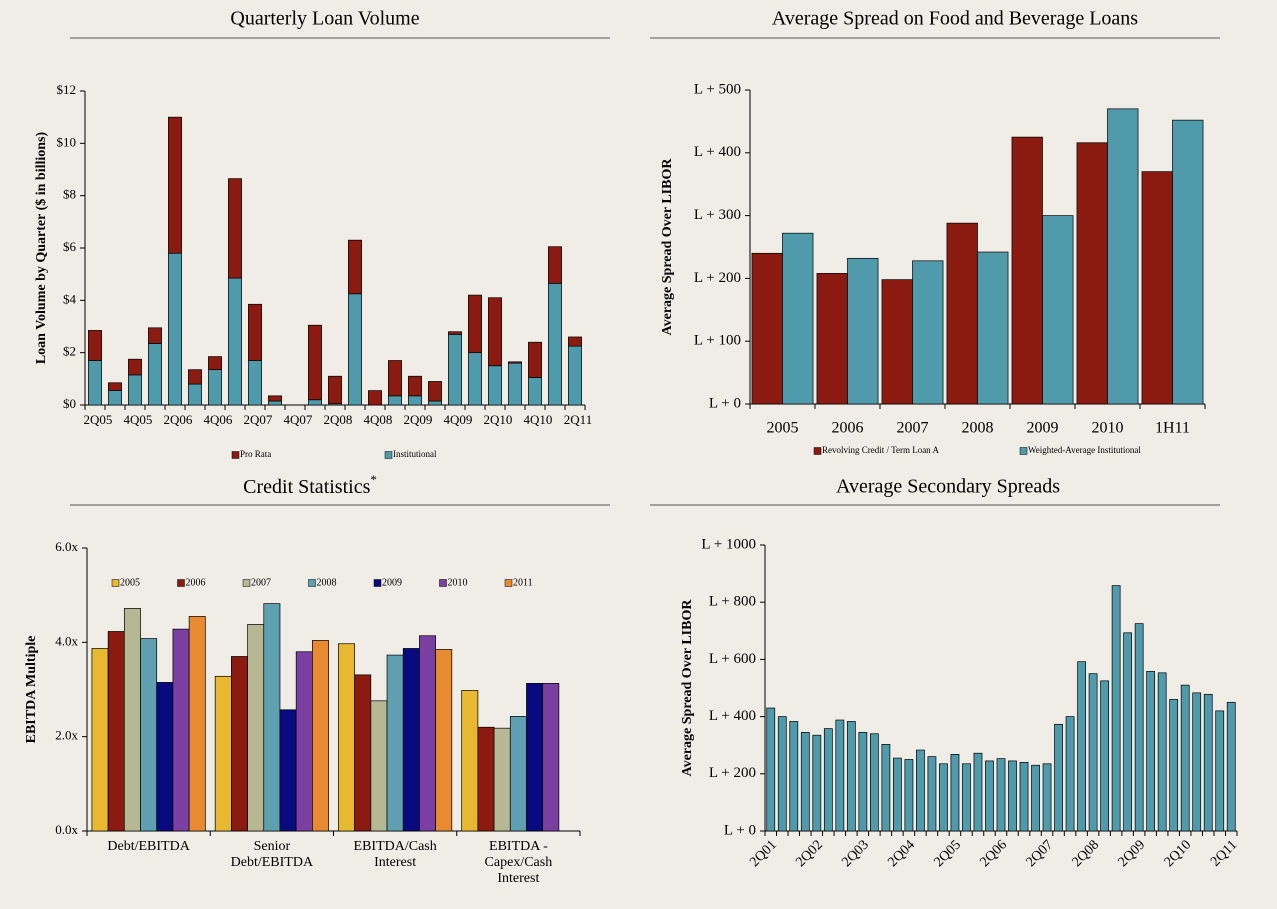 The image size is (1277, 909). Describe the element at coordinates (717, 341) in the screenshot. I see `y-tick-label: L + 100` at that location.